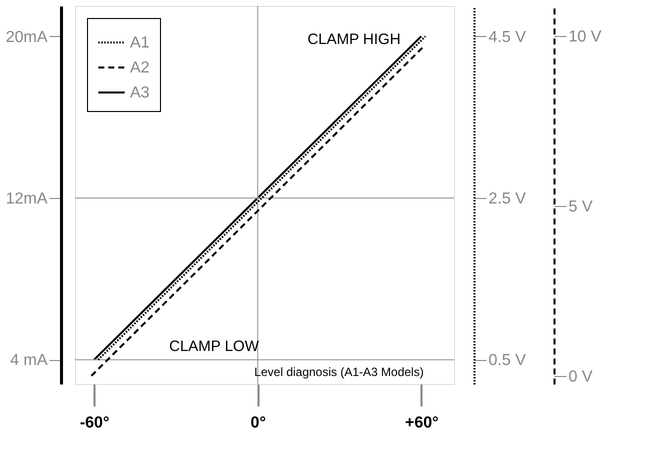 The image size is (649, 450). Describe the element at coordinates (354, 39) in the screenshot. I see `annotation: CLAMP HIGH` at that location.